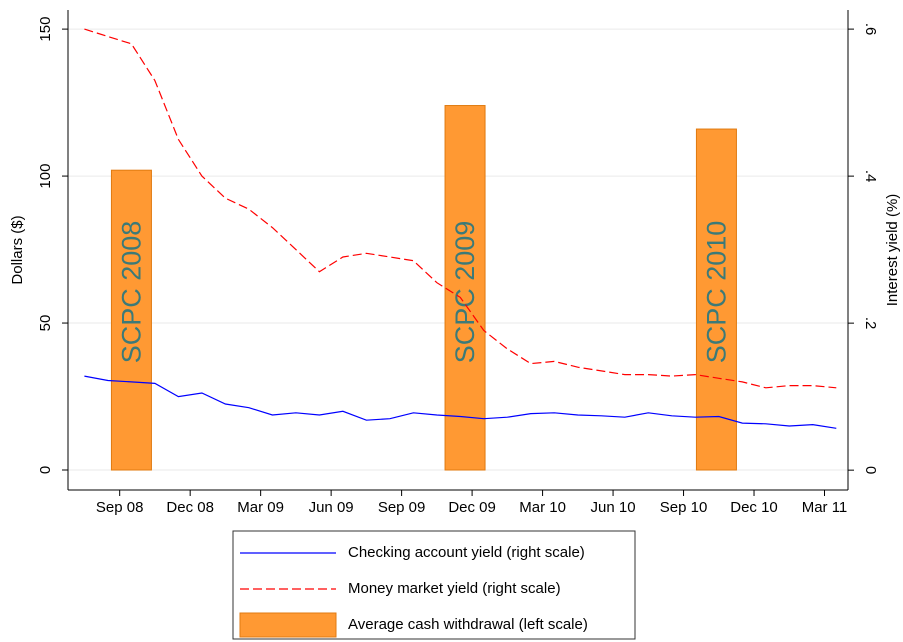 This screenshot has height=642, width=903. I want to click on bar-label: SCPC 2010, so click(717, 292).